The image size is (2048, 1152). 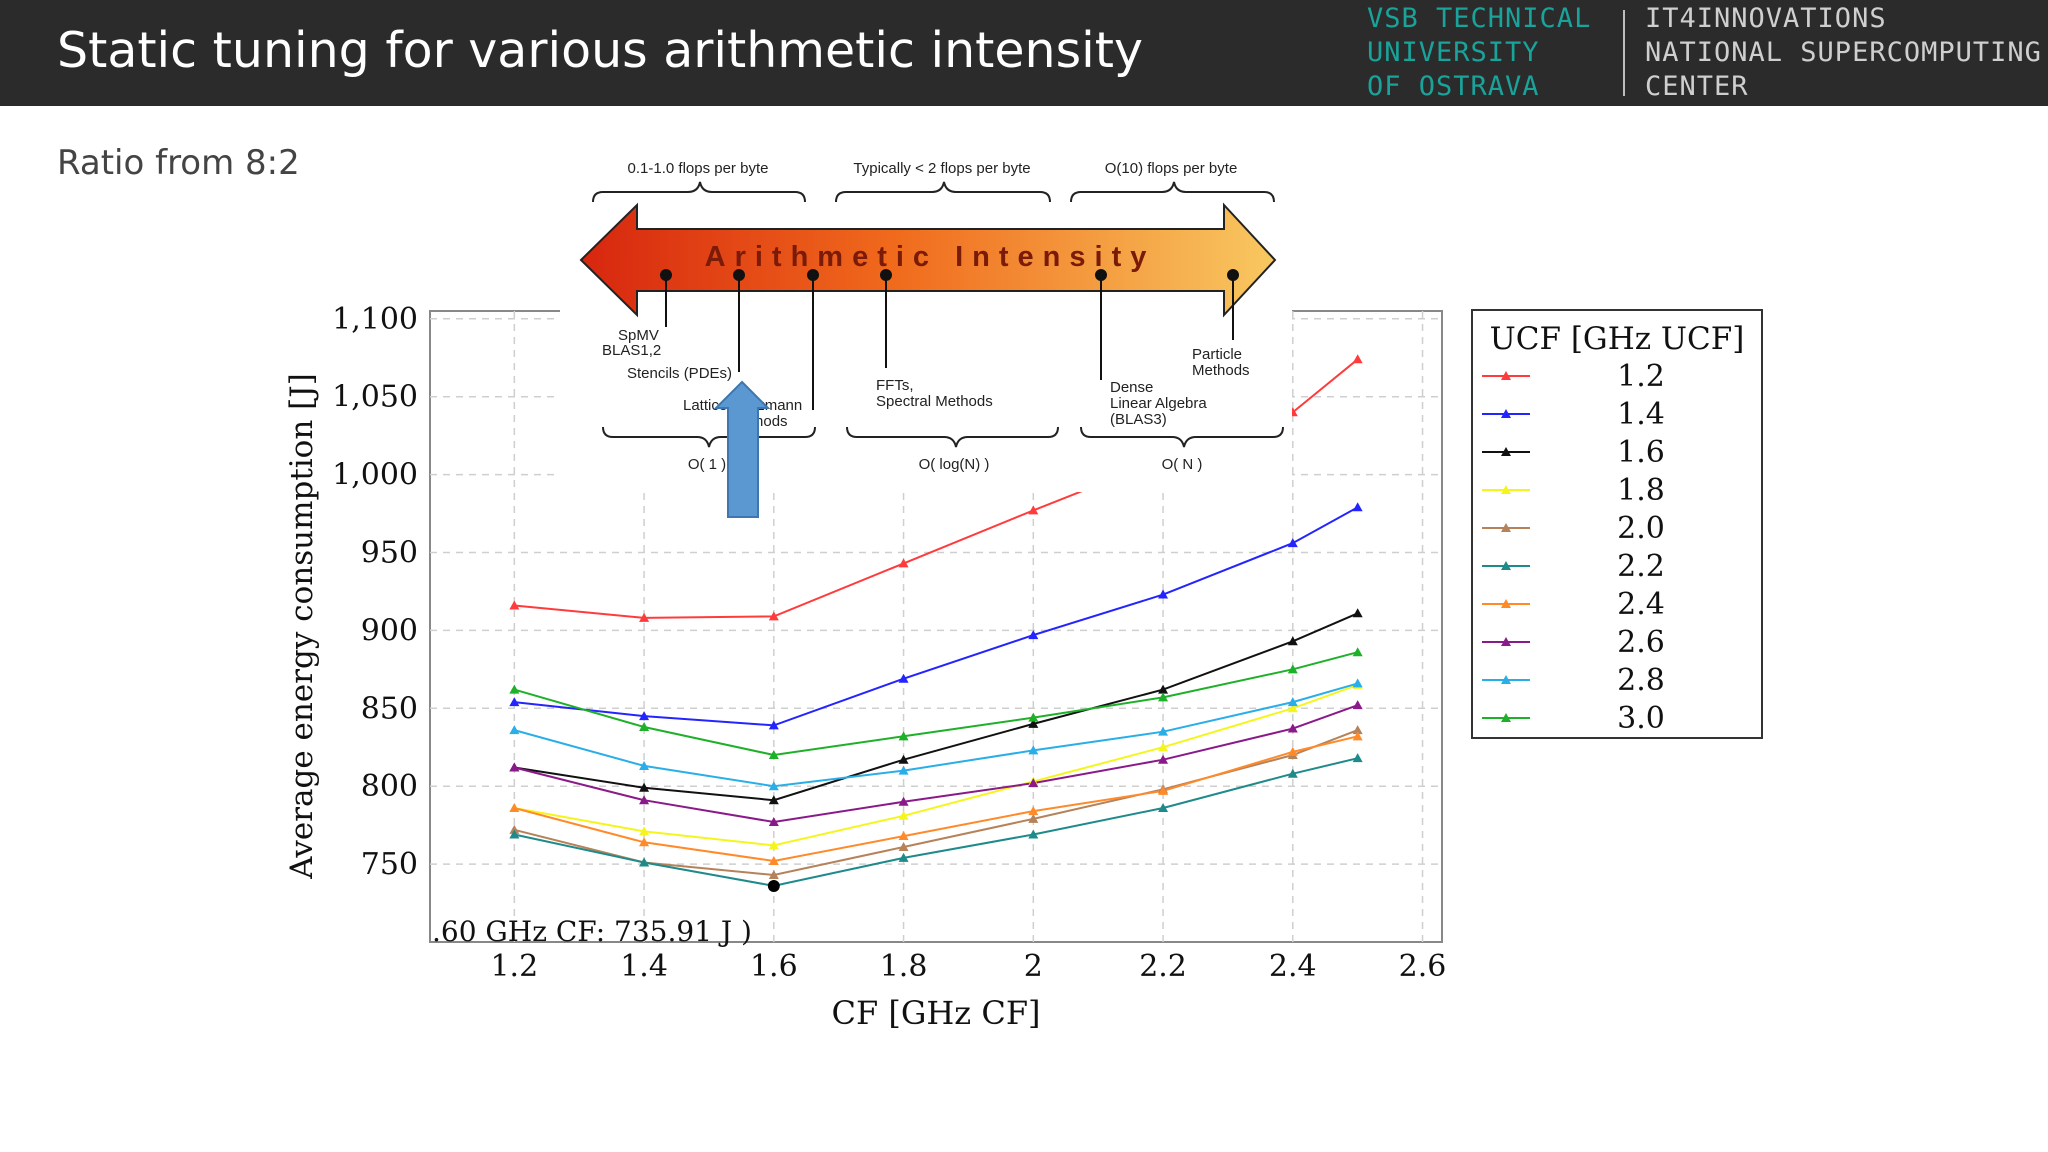 What do you see at coordinates (389, 786) in the screenshot?
I see `y-tick-label: 800` at bounding box center [389, 786].